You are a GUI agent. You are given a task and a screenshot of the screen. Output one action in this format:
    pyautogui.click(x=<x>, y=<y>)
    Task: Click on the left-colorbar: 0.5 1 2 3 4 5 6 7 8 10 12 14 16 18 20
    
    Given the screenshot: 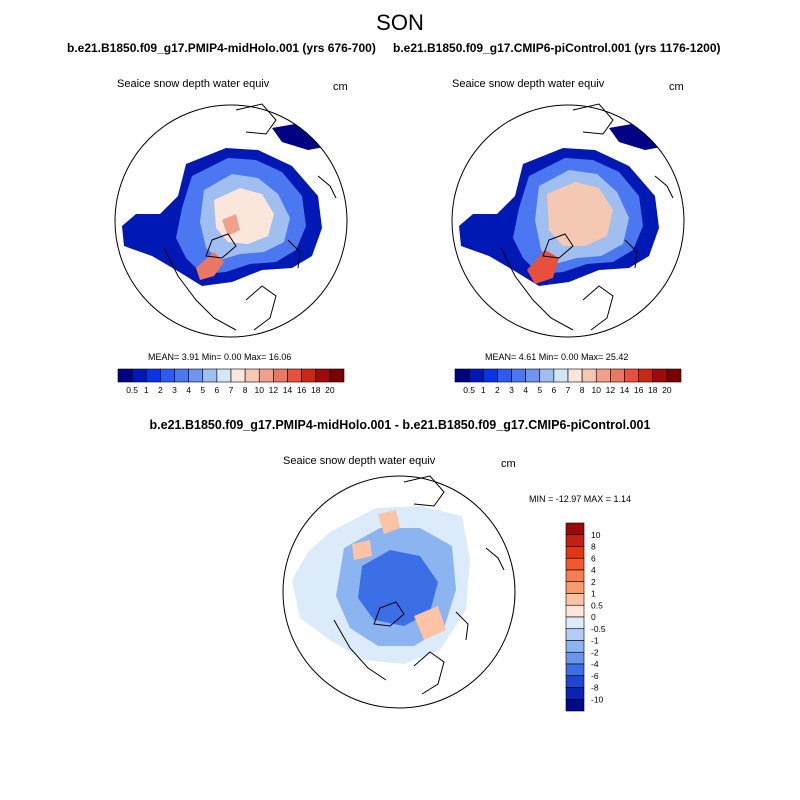 What is the action you would take?
    pyautogui.click(x=231, y=381)
    